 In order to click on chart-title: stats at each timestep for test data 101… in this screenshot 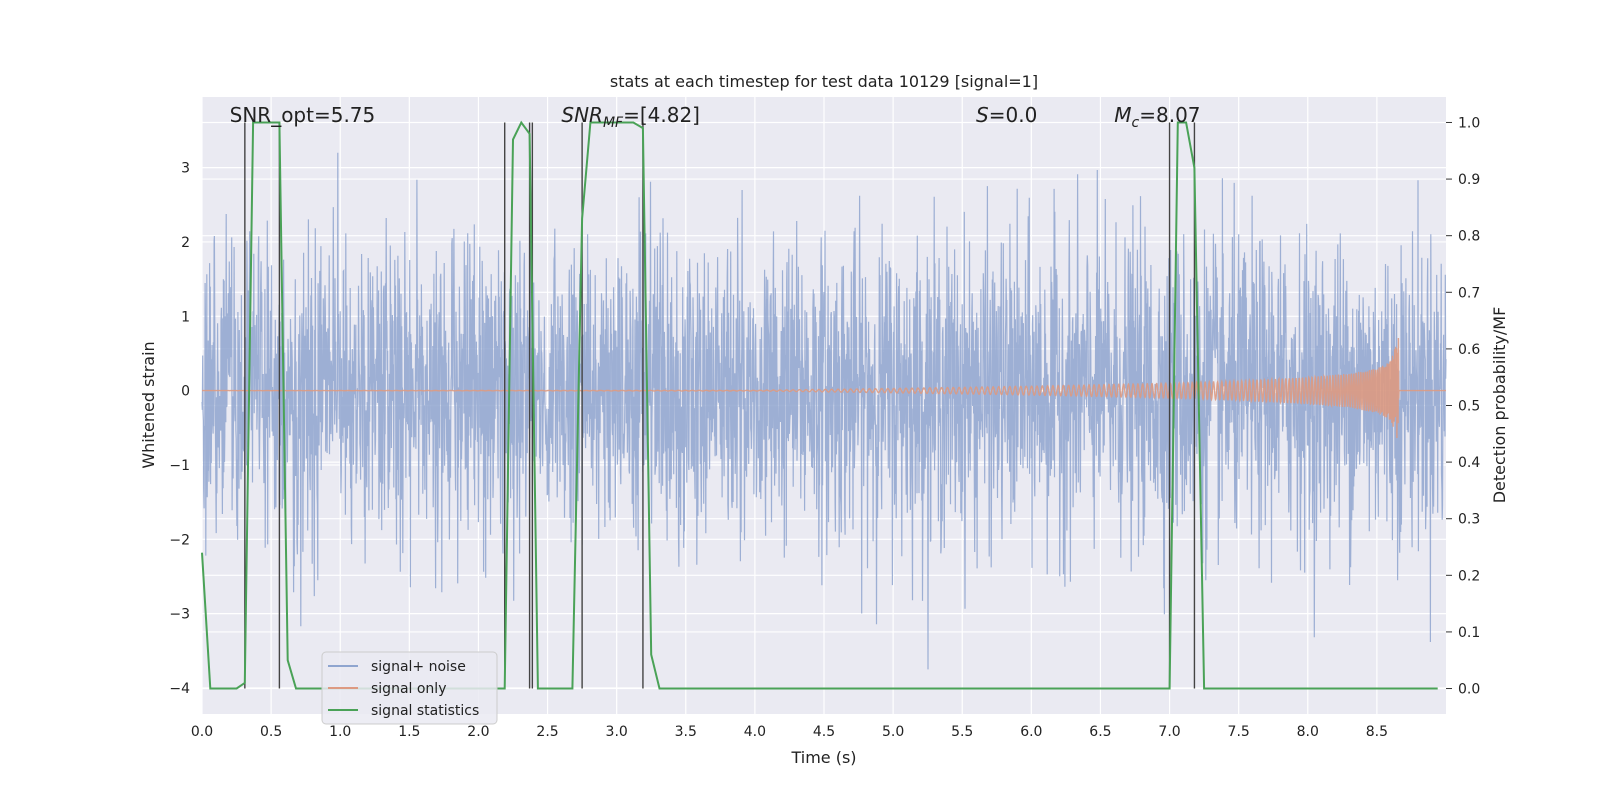, I will do `click(824, 81)`.